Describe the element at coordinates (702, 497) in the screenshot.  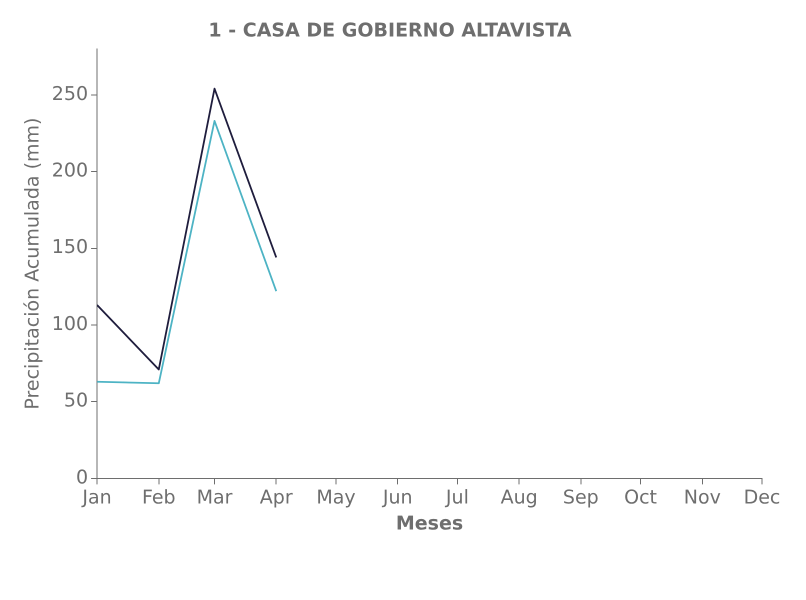
I see `x-tick-label: Nov` at that location.